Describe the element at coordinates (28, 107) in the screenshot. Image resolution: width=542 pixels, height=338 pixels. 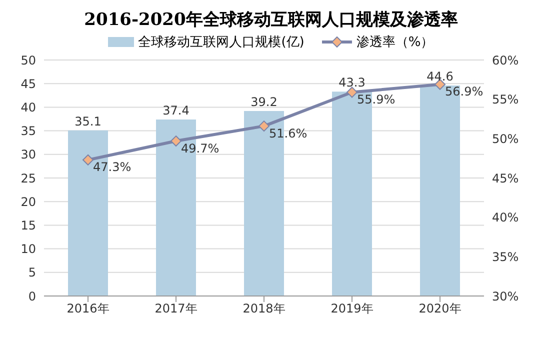
I see `y-tick-label: 40` at that location.